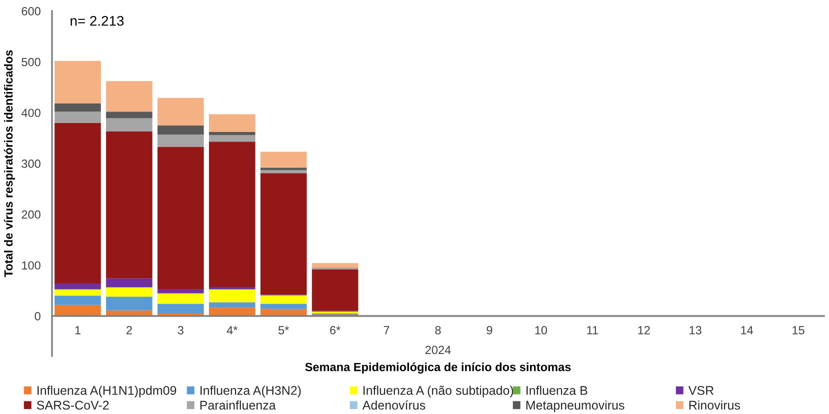 The width and height of the screenshot is (829, 414). Describe the element at coordinates (438, 350) in the screenshot. I see `text: 2024` at that location.